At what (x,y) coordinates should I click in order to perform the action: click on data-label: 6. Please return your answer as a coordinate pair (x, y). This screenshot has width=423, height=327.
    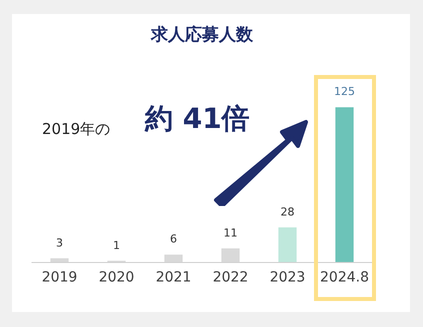
    Looking at the image, I should click on (173, 239).